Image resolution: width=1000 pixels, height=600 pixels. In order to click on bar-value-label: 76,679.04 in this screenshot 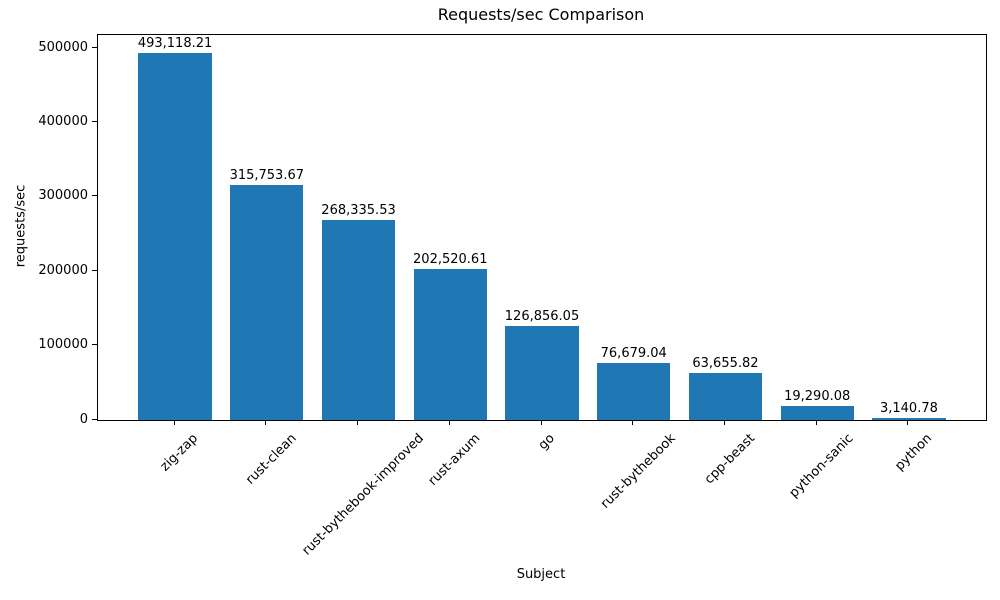, I will do `click(633, 353)`.